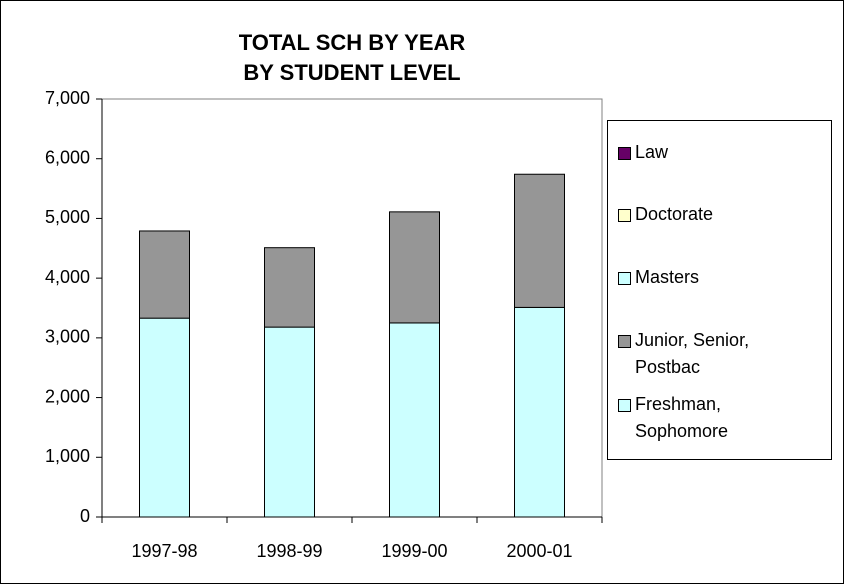 This screenshot has height=584, width=844. What do you see at coordinates (289, 551) in the screenshot?
I see `x-tick-label: 1998-99` at bounding box center [289, 551].